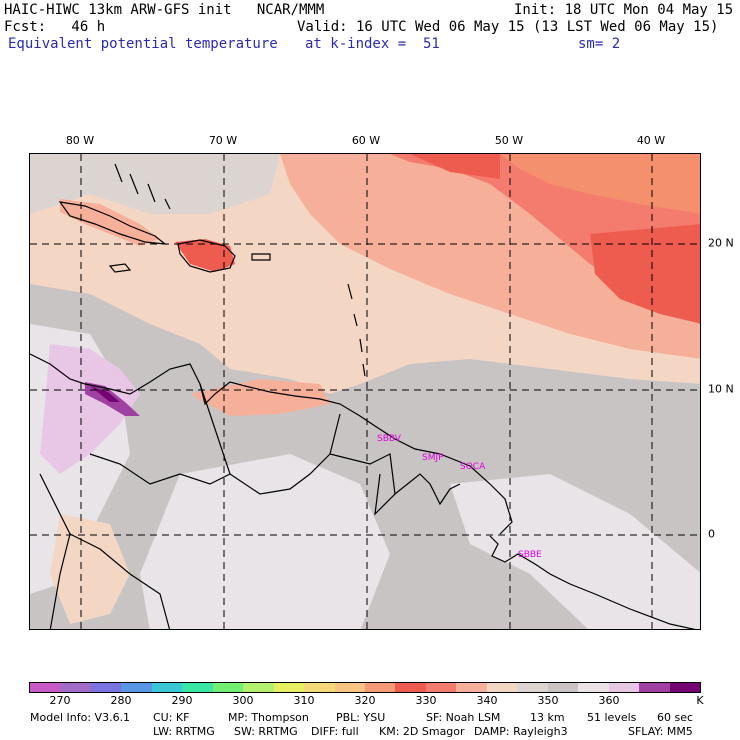  What do you see at coordinates (55, 27) in the screenshot?
I see `forecast-hour: Fcst: 46 h` at bounding box center [55, 27].